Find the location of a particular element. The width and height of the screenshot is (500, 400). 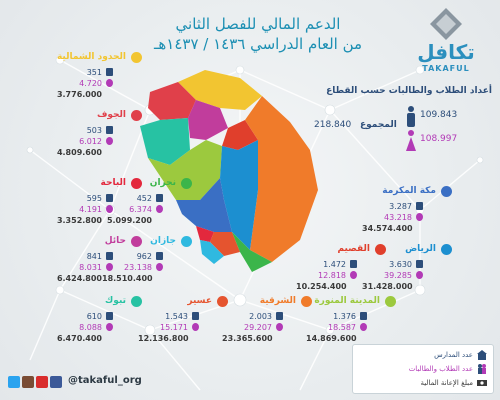

legend-schools: عدد المدارس is located at coordinates (453, 355).